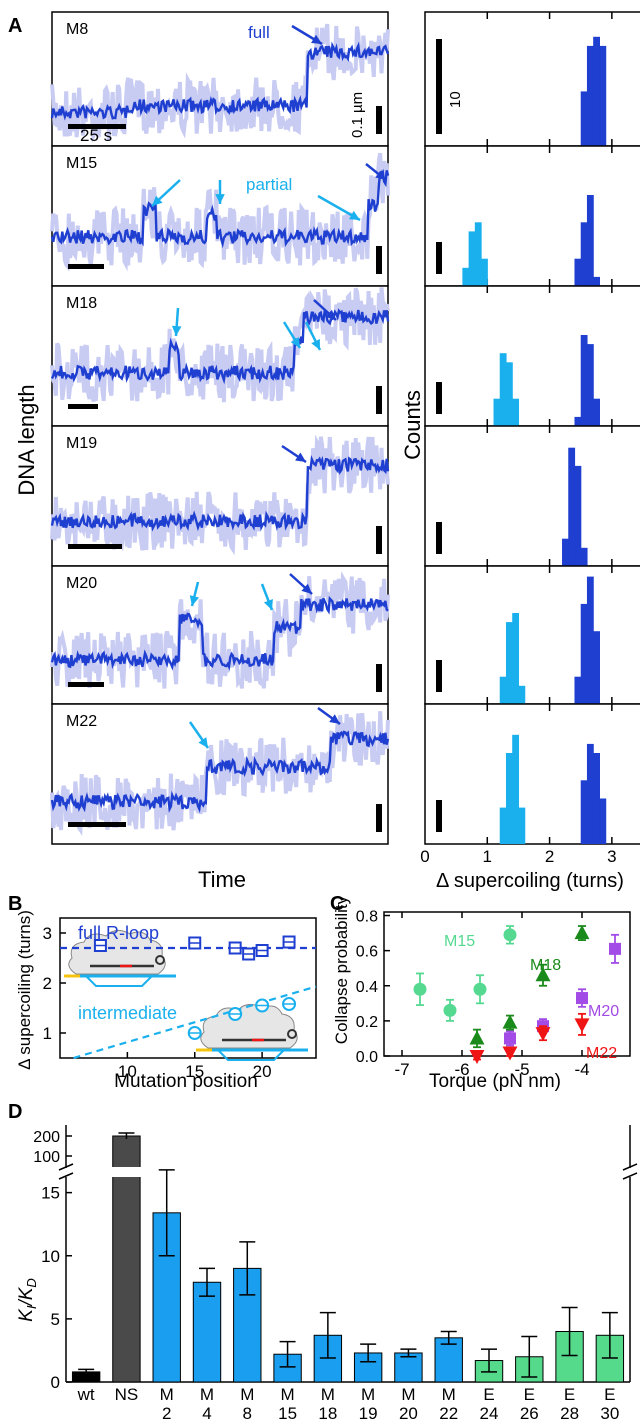 Image resolution: width=640 pixels, height=1423 pixels. Describe the element at coordinates (119, 981) in the screenshot. I see `displaced-strand` at that location.